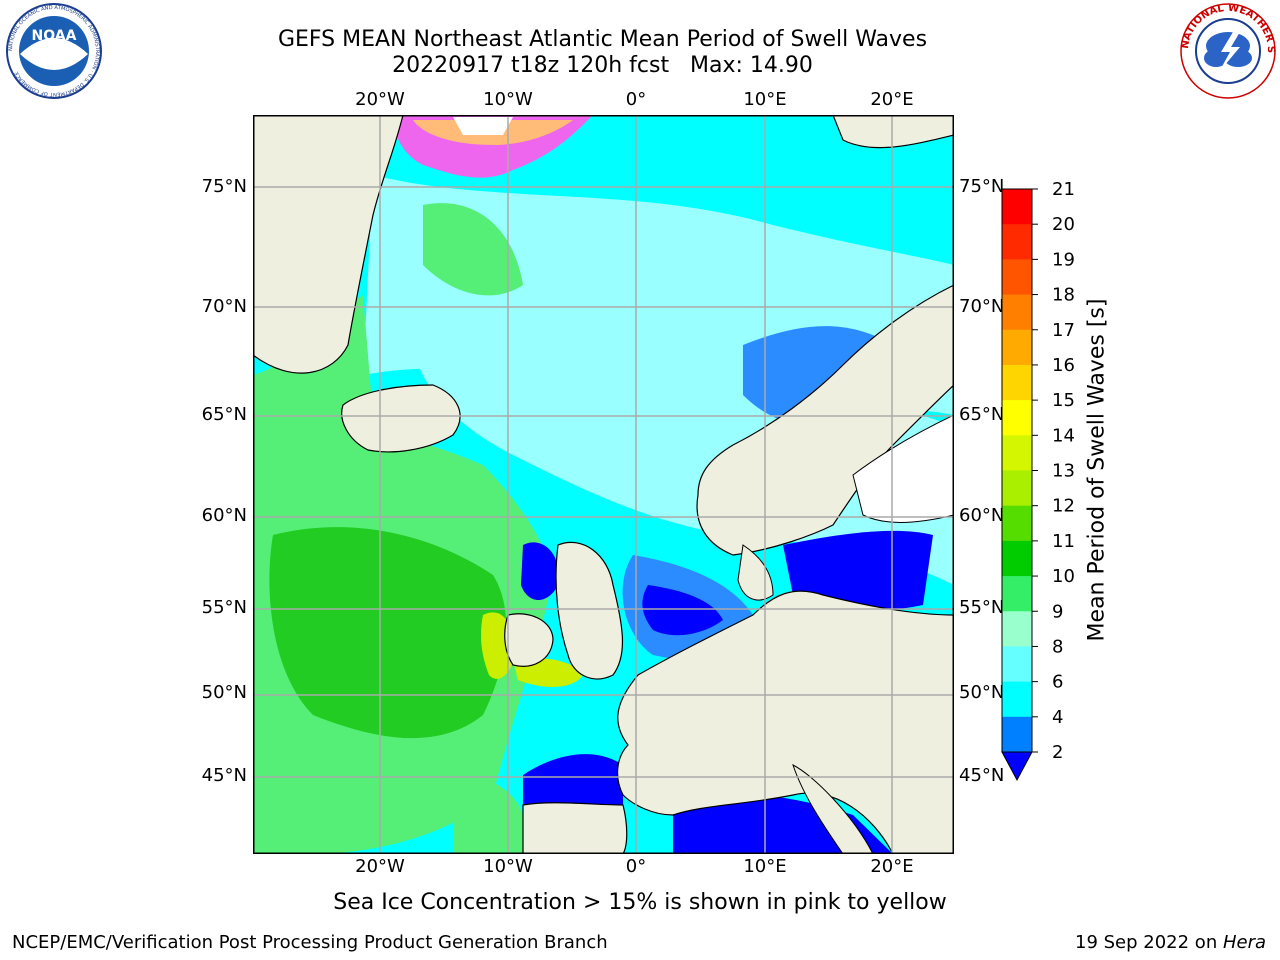 The width and height of the screenshot is (1280, 960). Describe the element at coordinates (573, 779) in the screenshot. I see `swell-deepblue-biscay` at that location.